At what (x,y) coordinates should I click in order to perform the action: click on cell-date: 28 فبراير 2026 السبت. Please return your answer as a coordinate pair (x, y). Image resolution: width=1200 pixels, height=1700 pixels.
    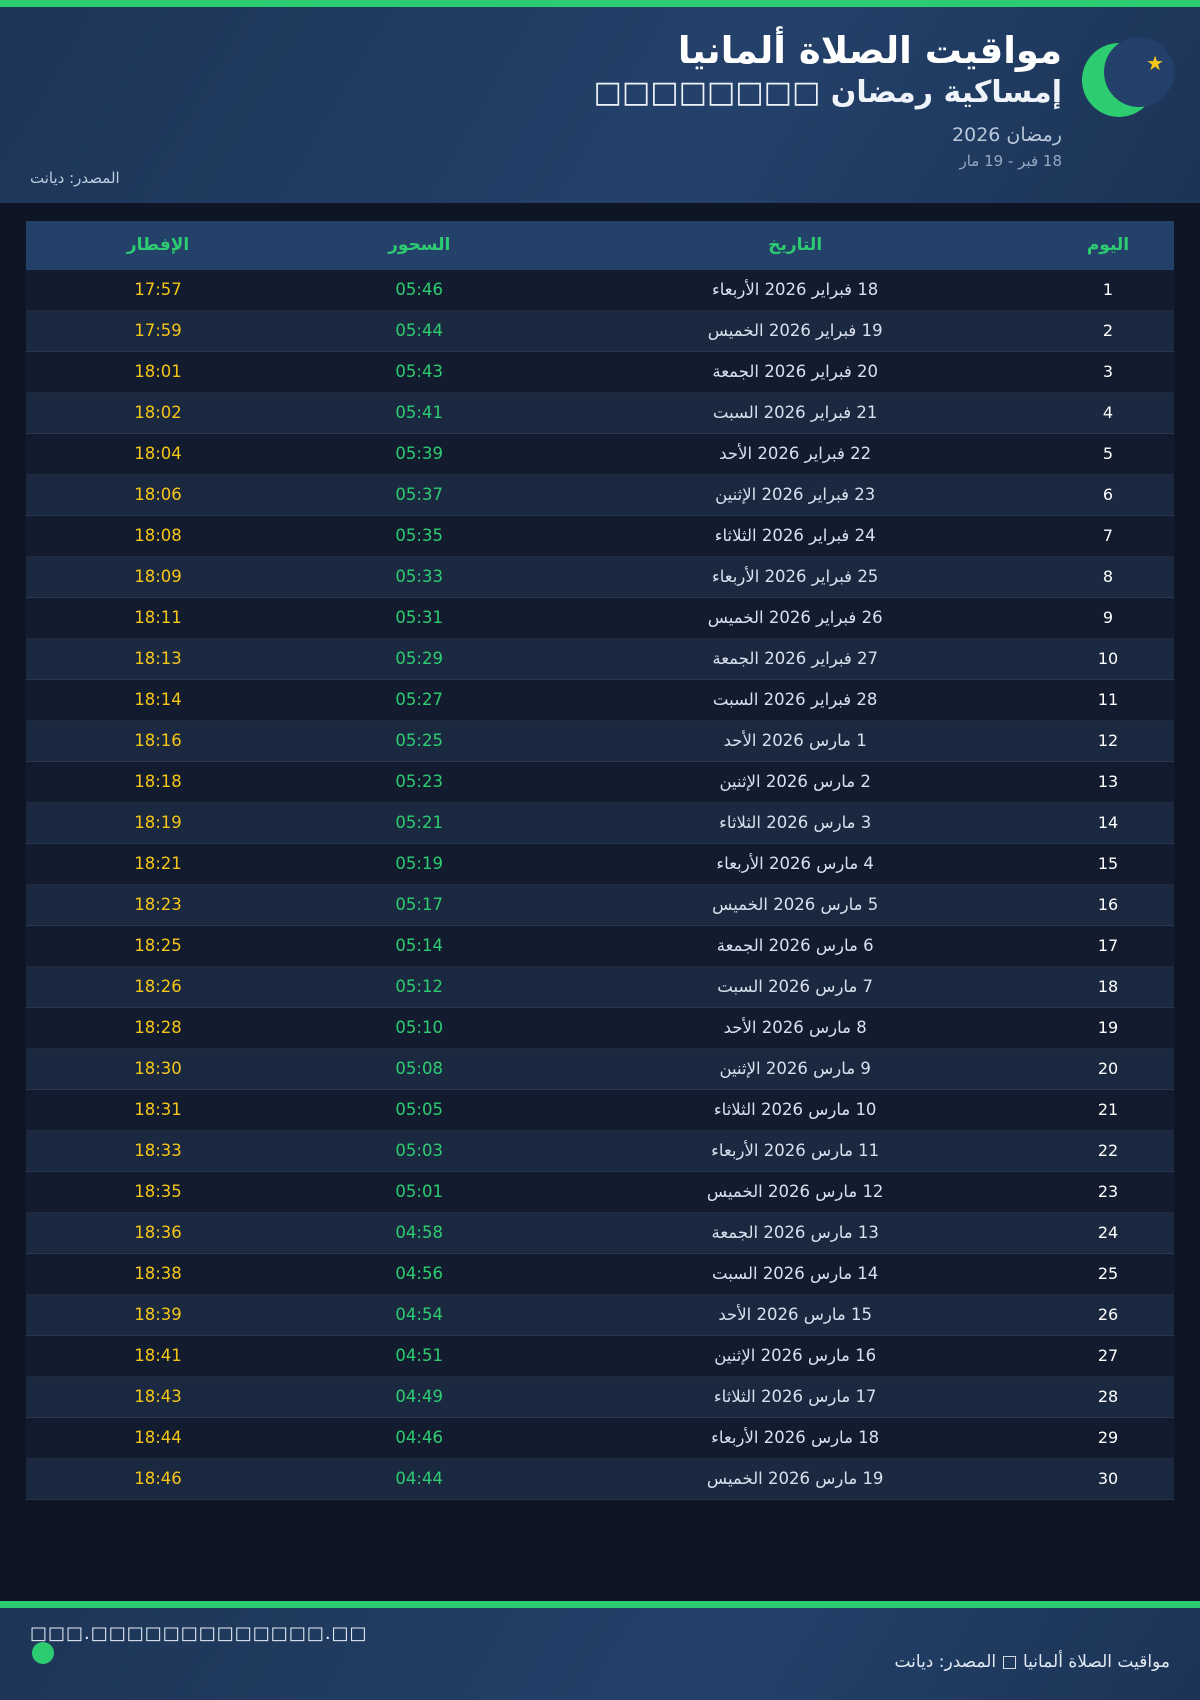
    Looking at the image, I should click on (795, 700).